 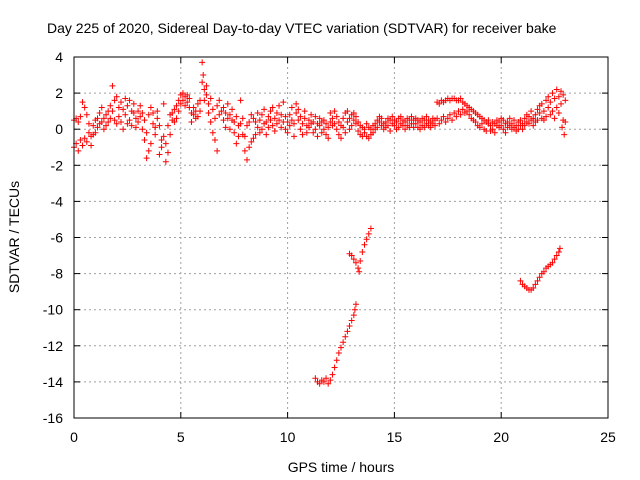 What do you see at coordinates (395, 437) in the screenshot?
I see `x-tick-label: 15` at bounding box center [395, 437].